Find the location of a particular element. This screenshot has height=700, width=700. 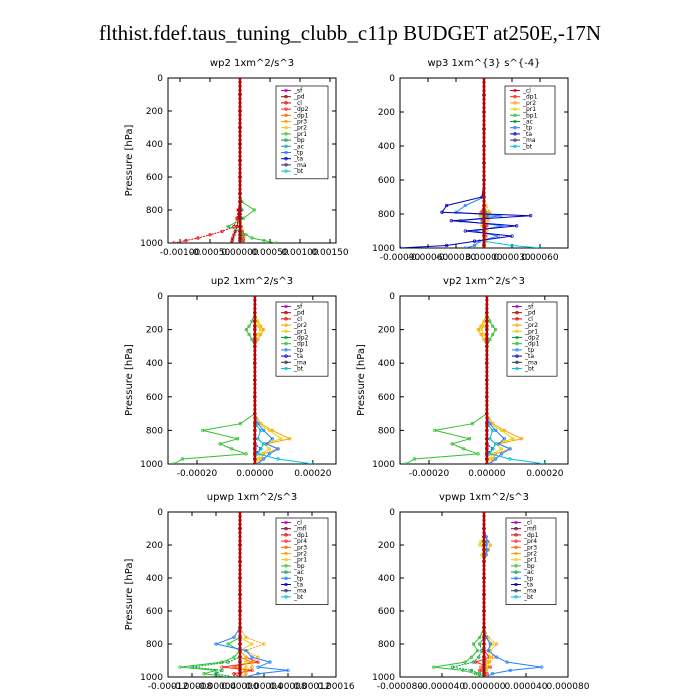

legend-label-up2-3: _pr2 is located at coordinates (300, 325).